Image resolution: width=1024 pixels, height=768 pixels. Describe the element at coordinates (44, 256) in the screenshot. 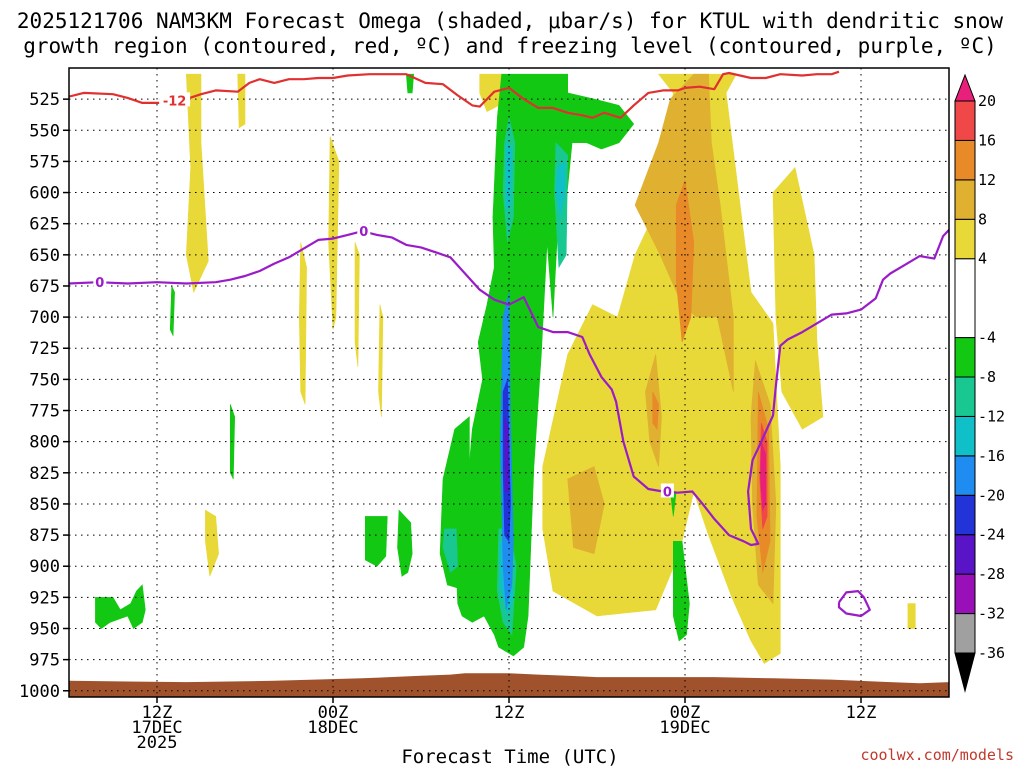

I see `y-tick-label-650: 650` at that location.